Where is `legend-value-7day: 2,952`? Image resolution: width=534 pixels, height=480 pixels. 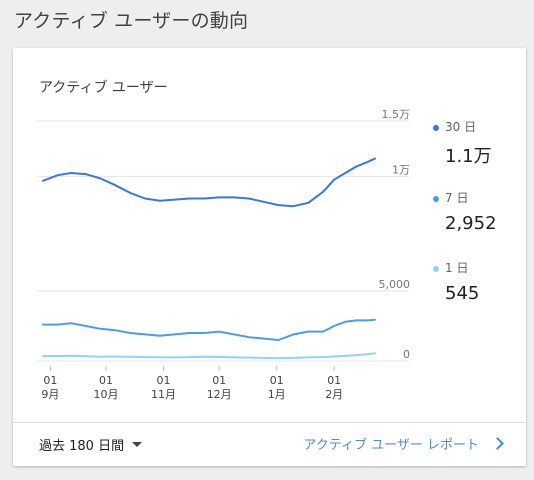
legend-value-7day: 2,952 is located at coordinates (471, 223).